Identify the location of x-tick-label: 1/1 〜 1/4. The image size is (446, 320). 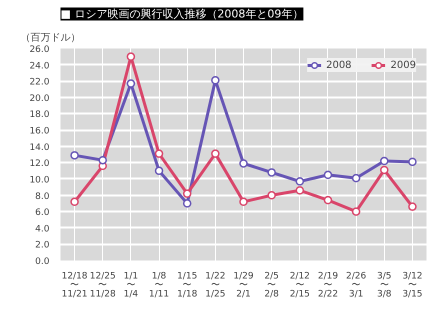
(131, 286).